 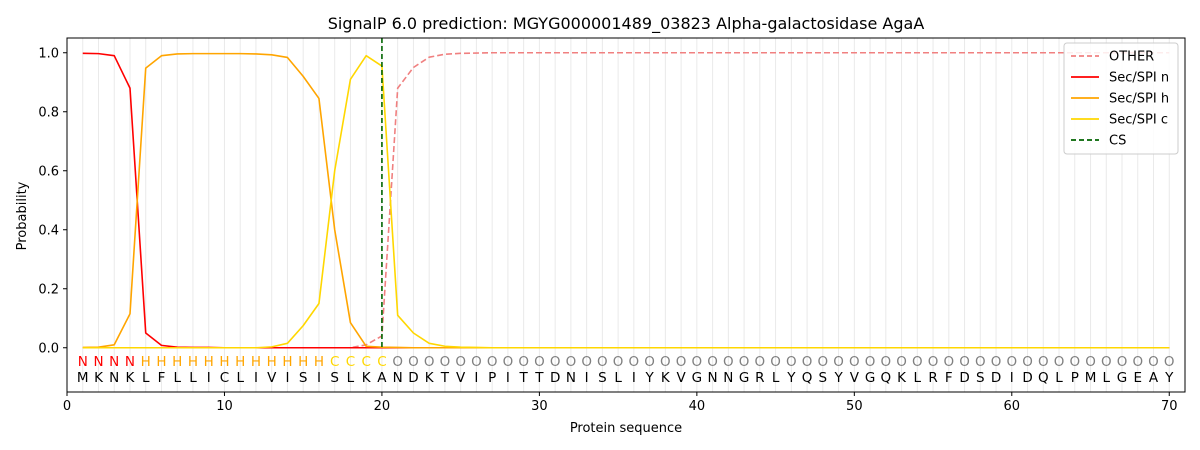 What do you see at coordinates (334, 362) in the screenshot?
I see `region-label: C` at bounding box center [334, 362].